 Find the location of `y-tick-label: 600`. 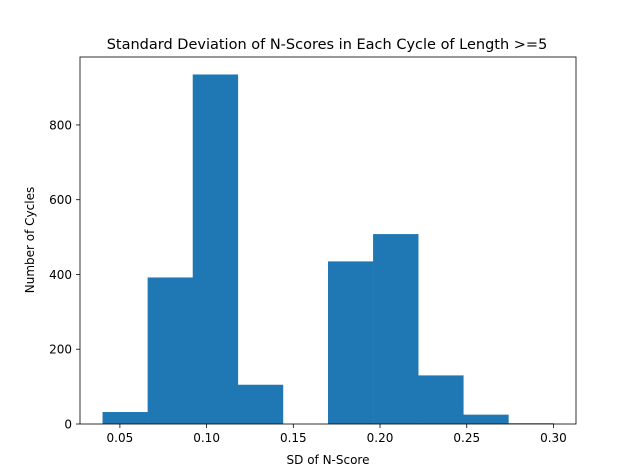

y-tick-label: 600 is located at coordinates (60, 200).